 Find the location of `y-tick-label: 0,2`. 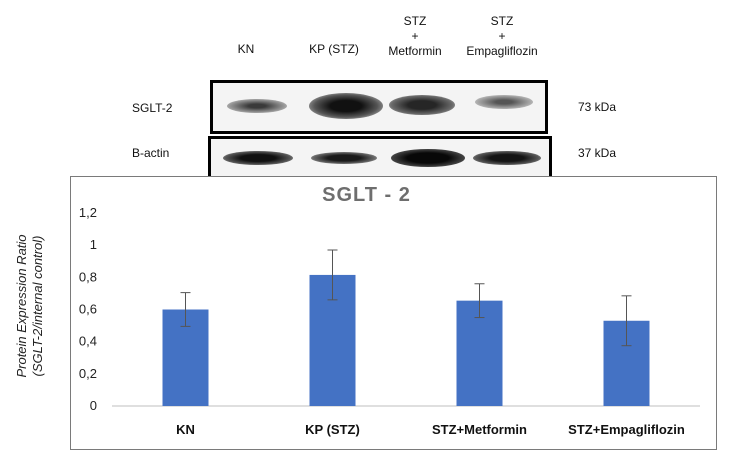

y-tick-label: 0,2 is located at coordinates (88, 373).